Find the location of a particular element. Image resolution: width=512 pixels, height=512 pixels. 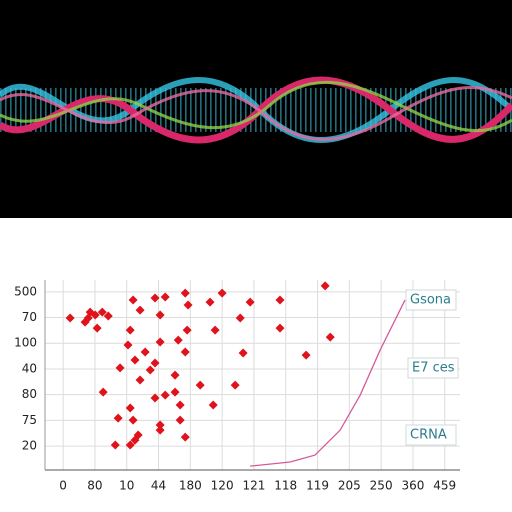

x-tick-label: 44 is located at coordinates (158, 486).